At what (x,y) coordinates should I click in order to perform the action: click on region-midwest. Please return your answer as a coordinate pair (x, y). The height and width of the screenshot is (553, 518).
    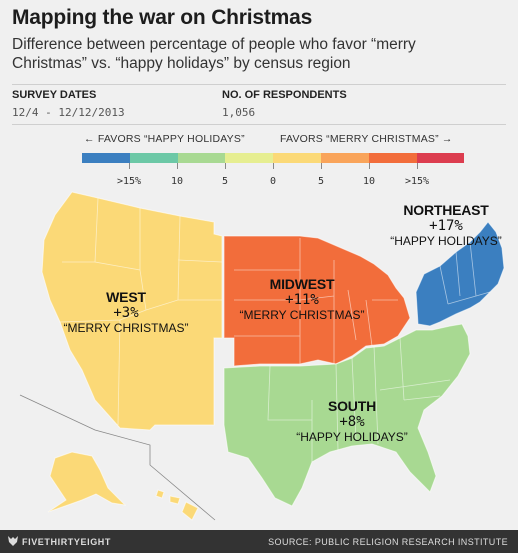
    Looking at the image, I should click on (317, 301).